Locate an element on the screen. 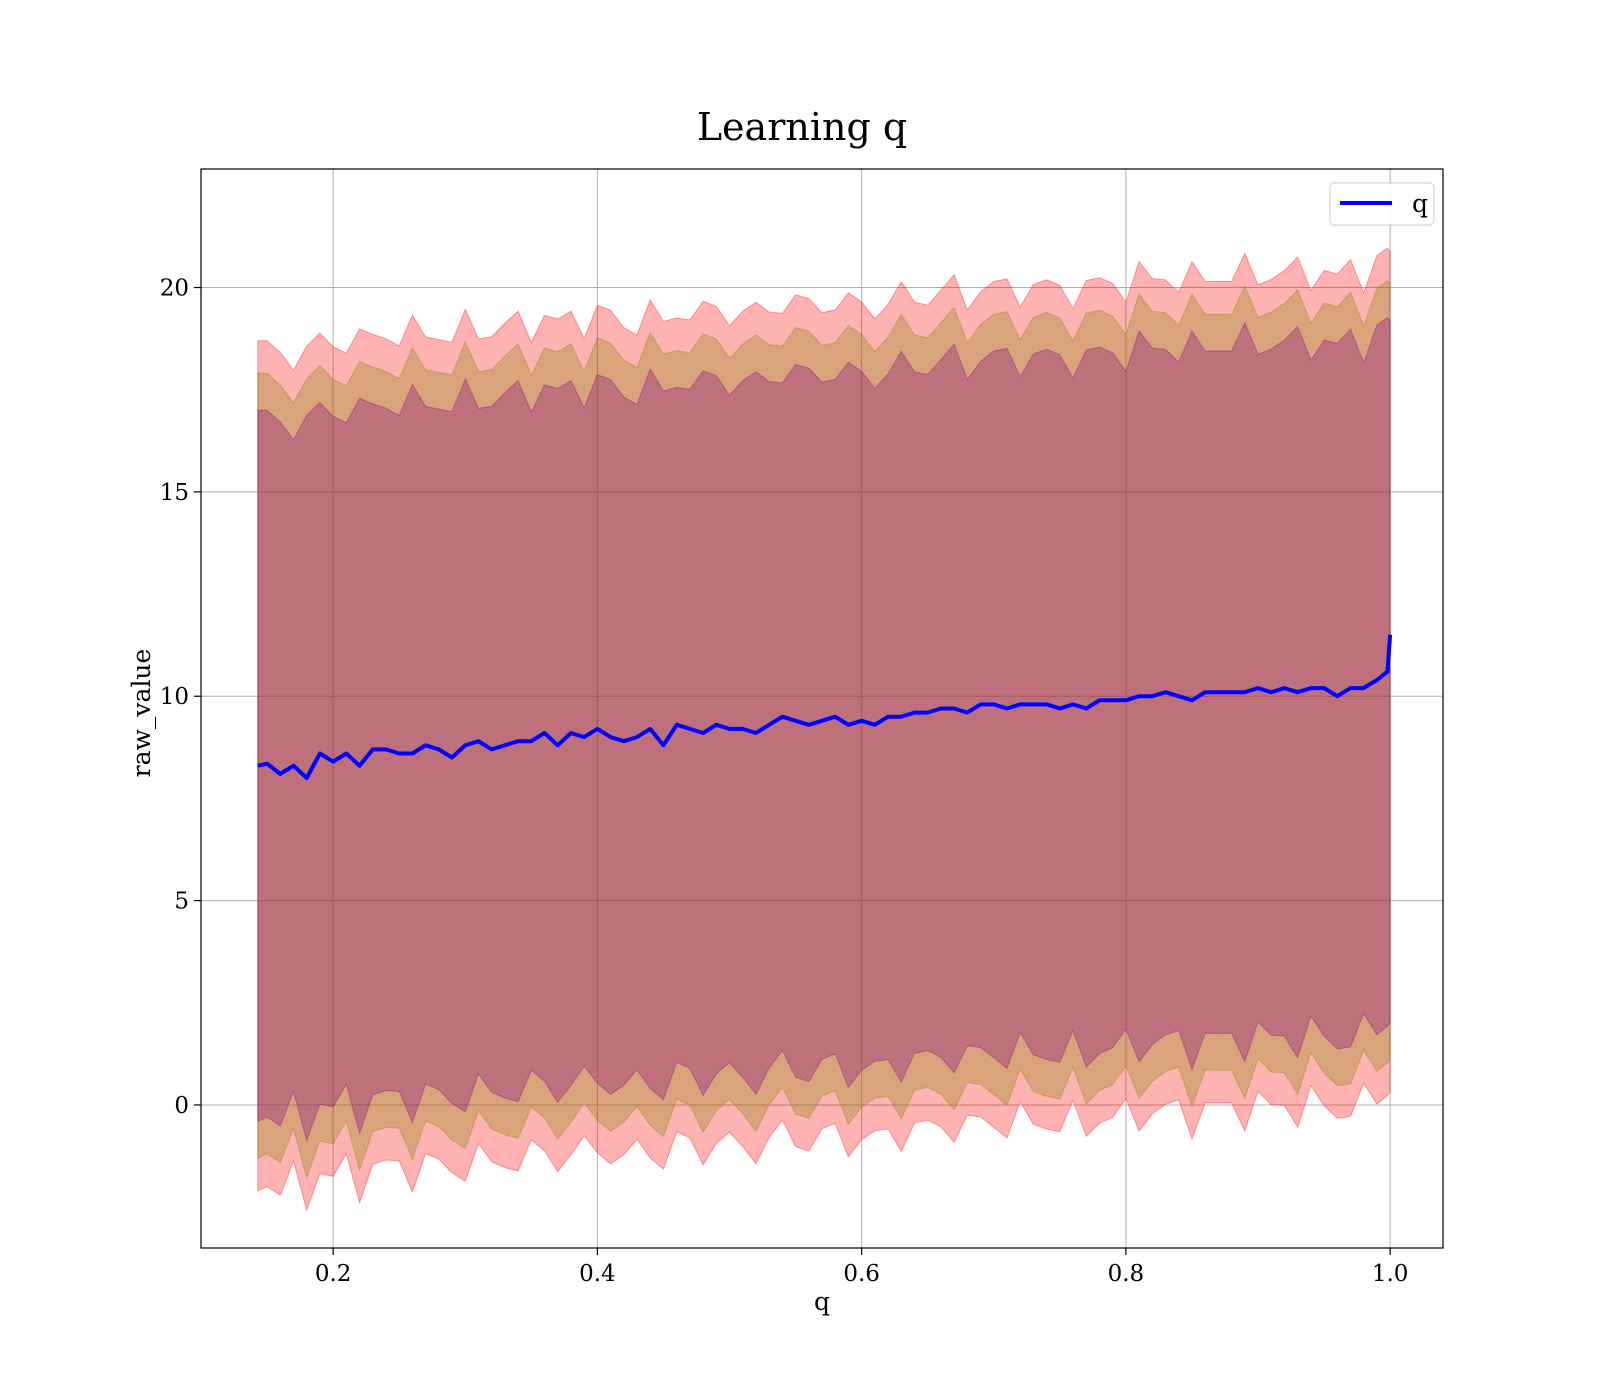 This screenshot has height=1400, width=1600. legend-label-q: q is located at coordinates (1420, 203).